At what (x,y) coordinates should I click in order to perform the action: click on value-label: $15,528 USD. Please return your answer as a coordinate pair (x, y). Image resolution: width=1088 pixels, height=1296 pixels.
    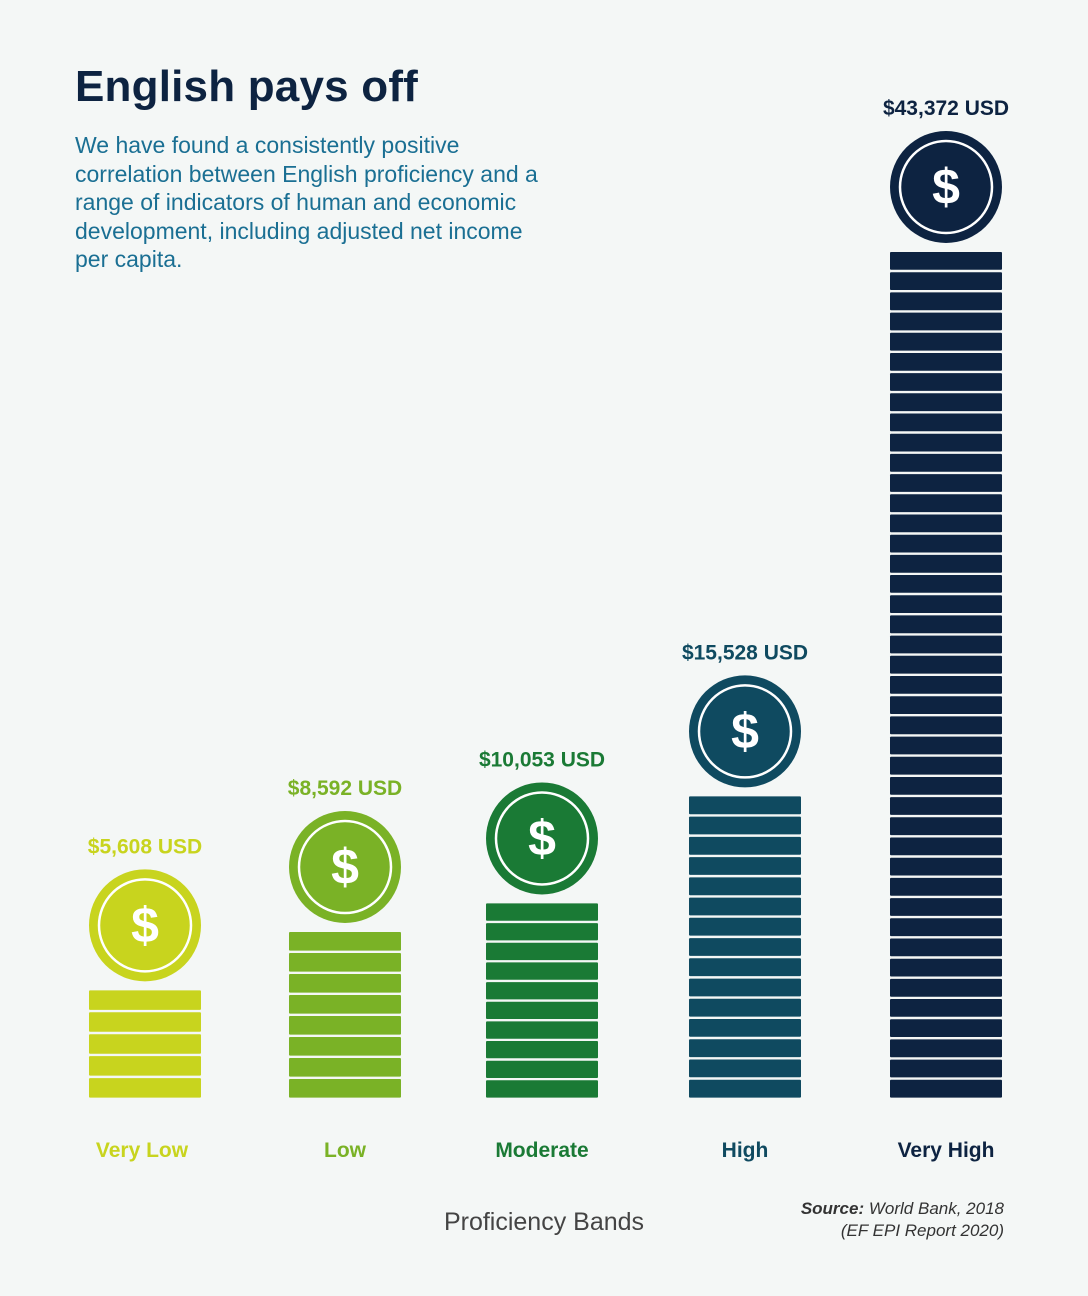
    Looking at the image, I should click on (745, 652).